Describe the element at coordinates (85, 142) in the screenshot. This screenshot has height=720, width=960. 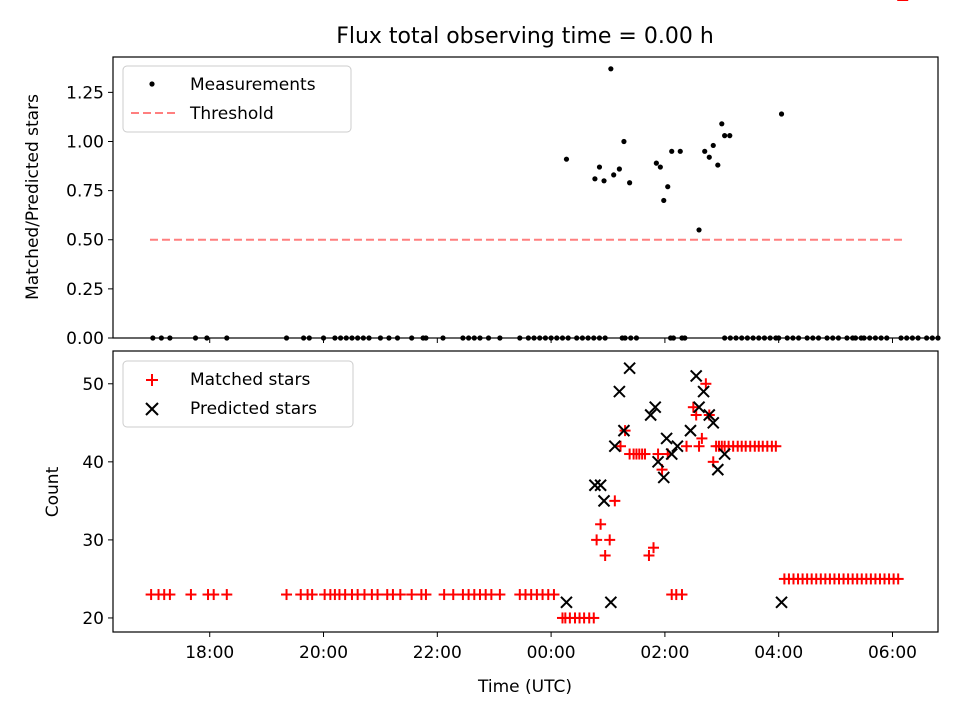
I see `ytick-label: 1.00` at that location.